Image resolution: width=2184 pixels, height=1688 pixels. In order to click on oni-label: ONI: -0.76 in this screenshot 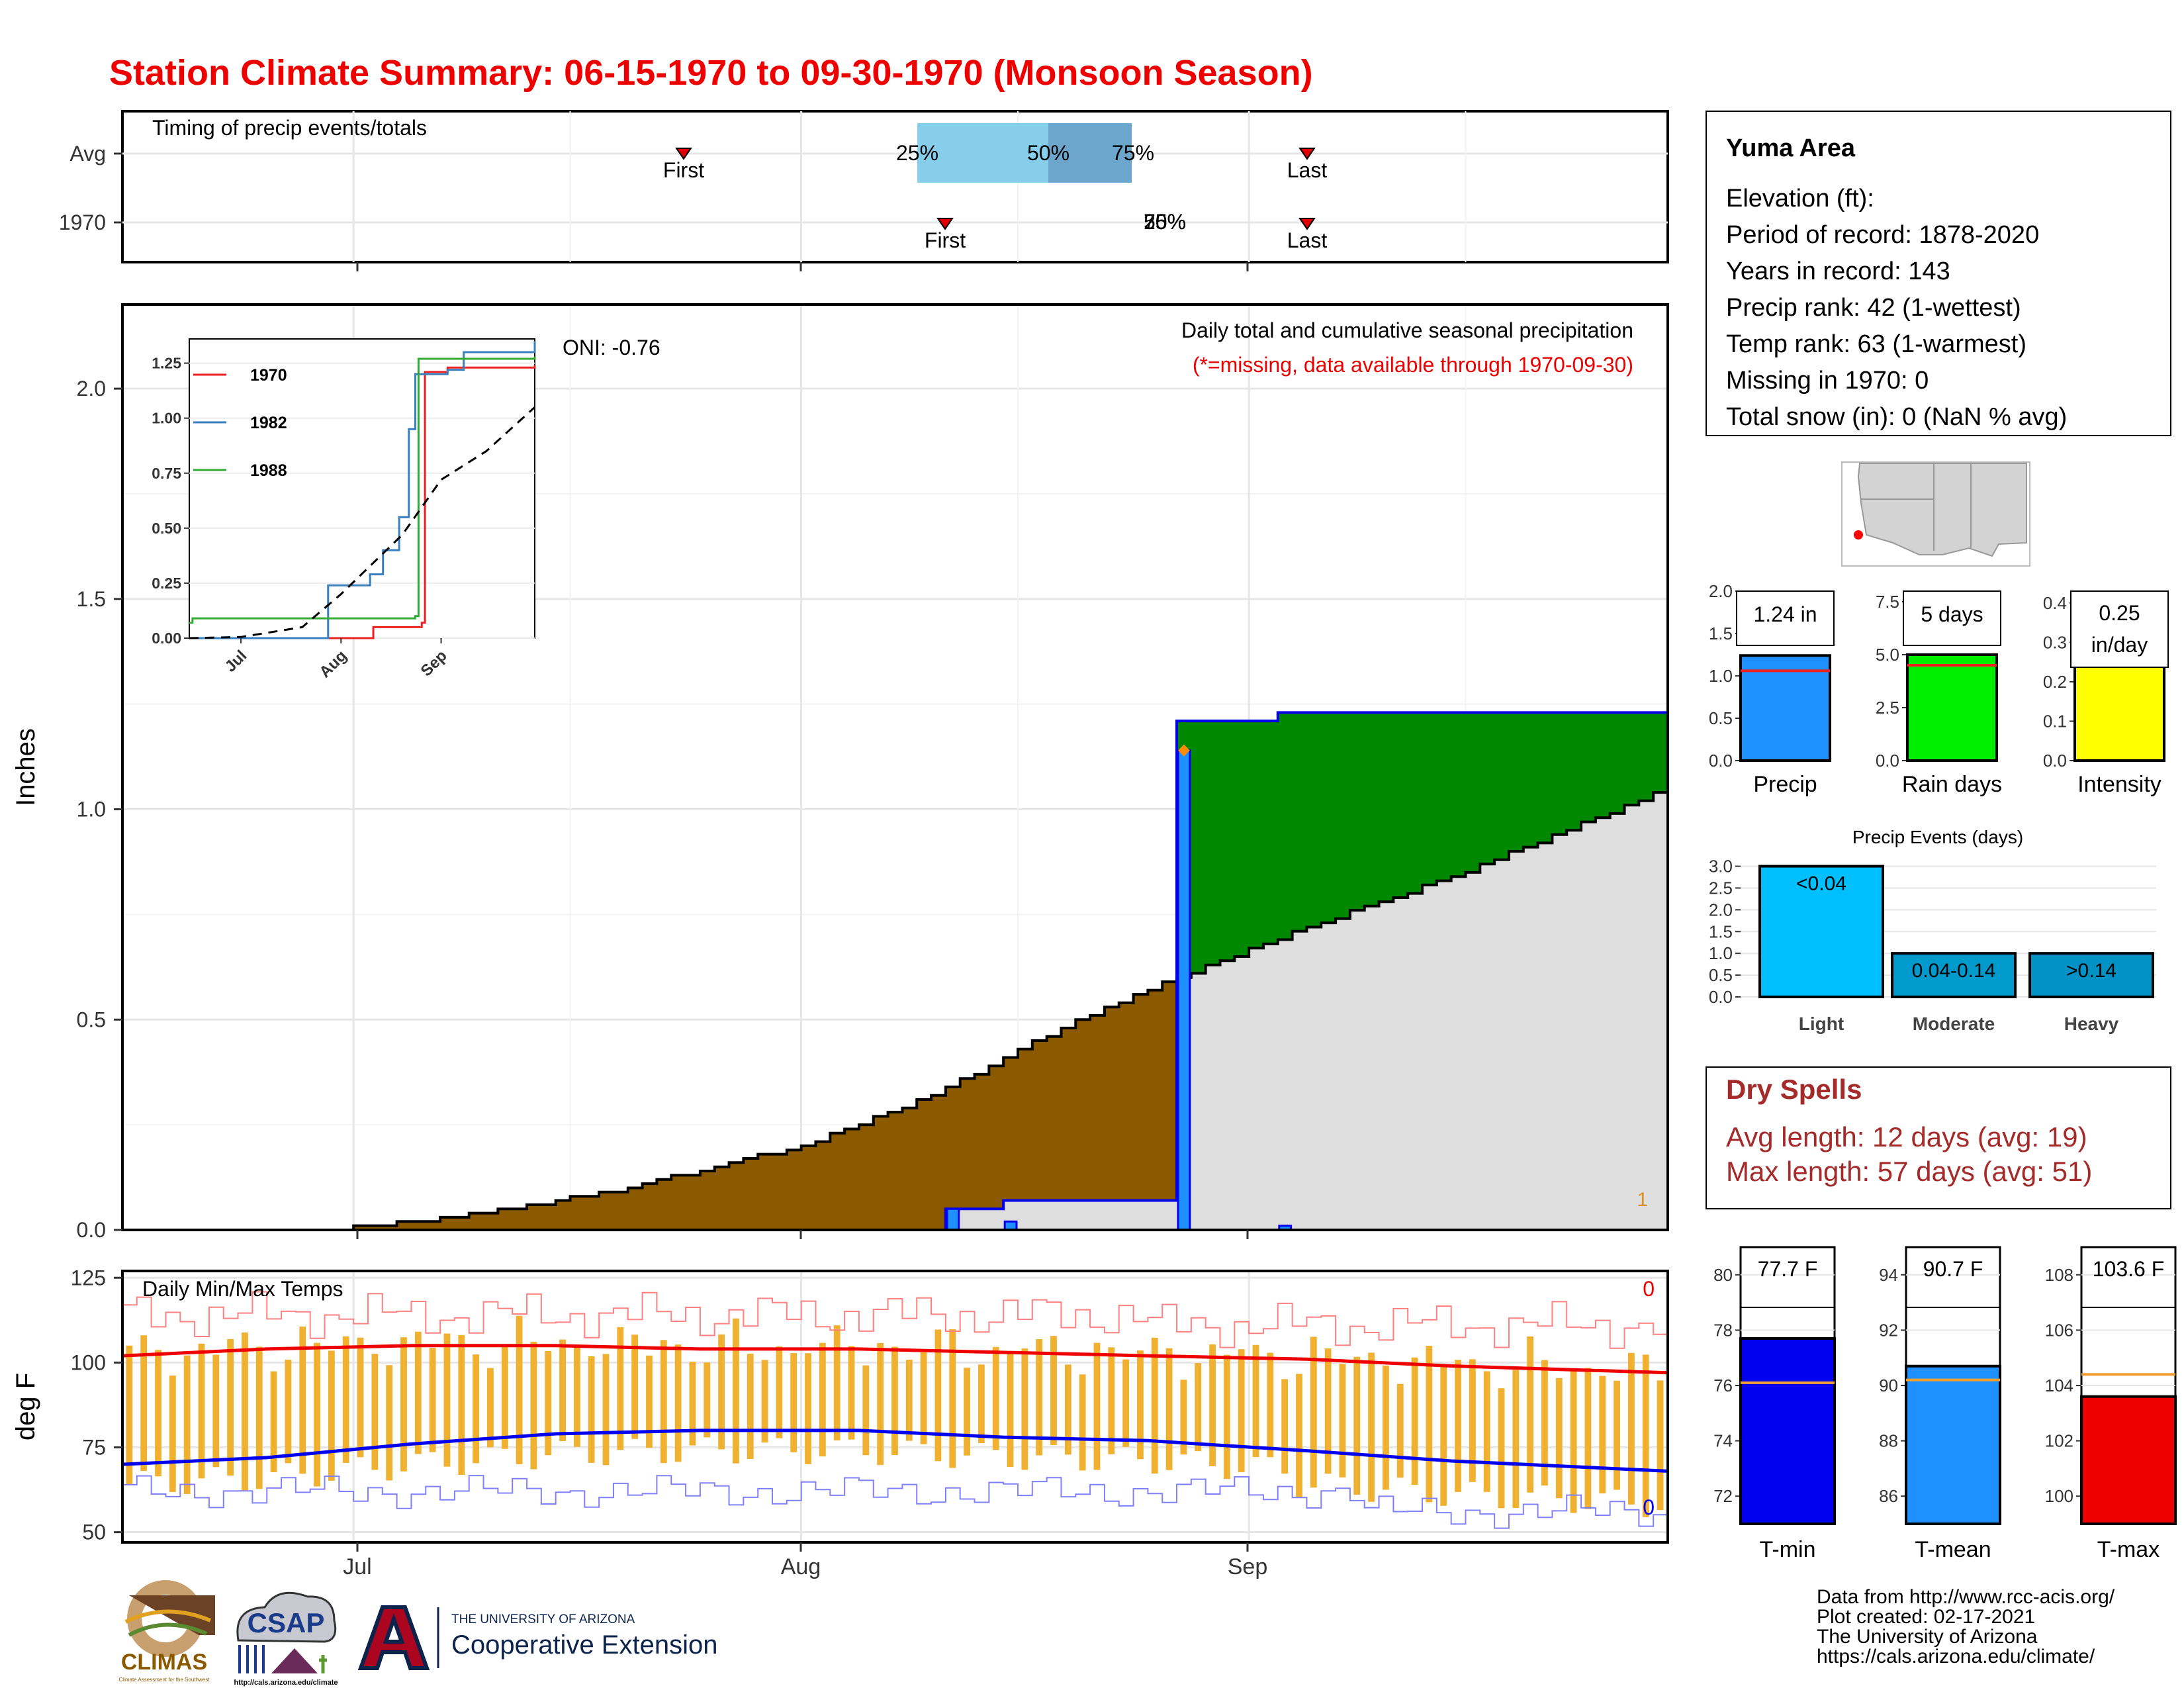, I will do `click(611, 347)`.